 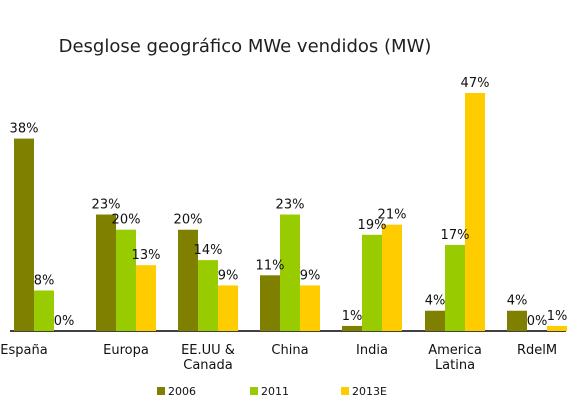 What do you see at coordinates (392, 215) in the screenshot?
I see `data-label-2013E-4: 21%` at bounding box center [392, 215].